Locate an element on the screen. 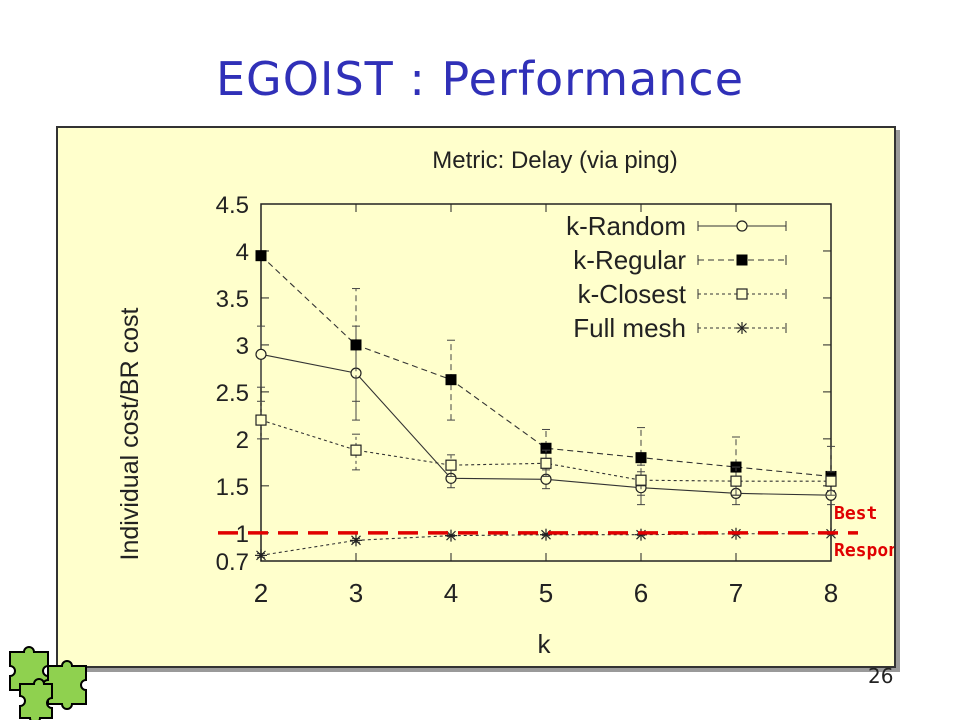 The image size is (960, 720). y-tick-label: 4 is located at coordinates (242, 252).